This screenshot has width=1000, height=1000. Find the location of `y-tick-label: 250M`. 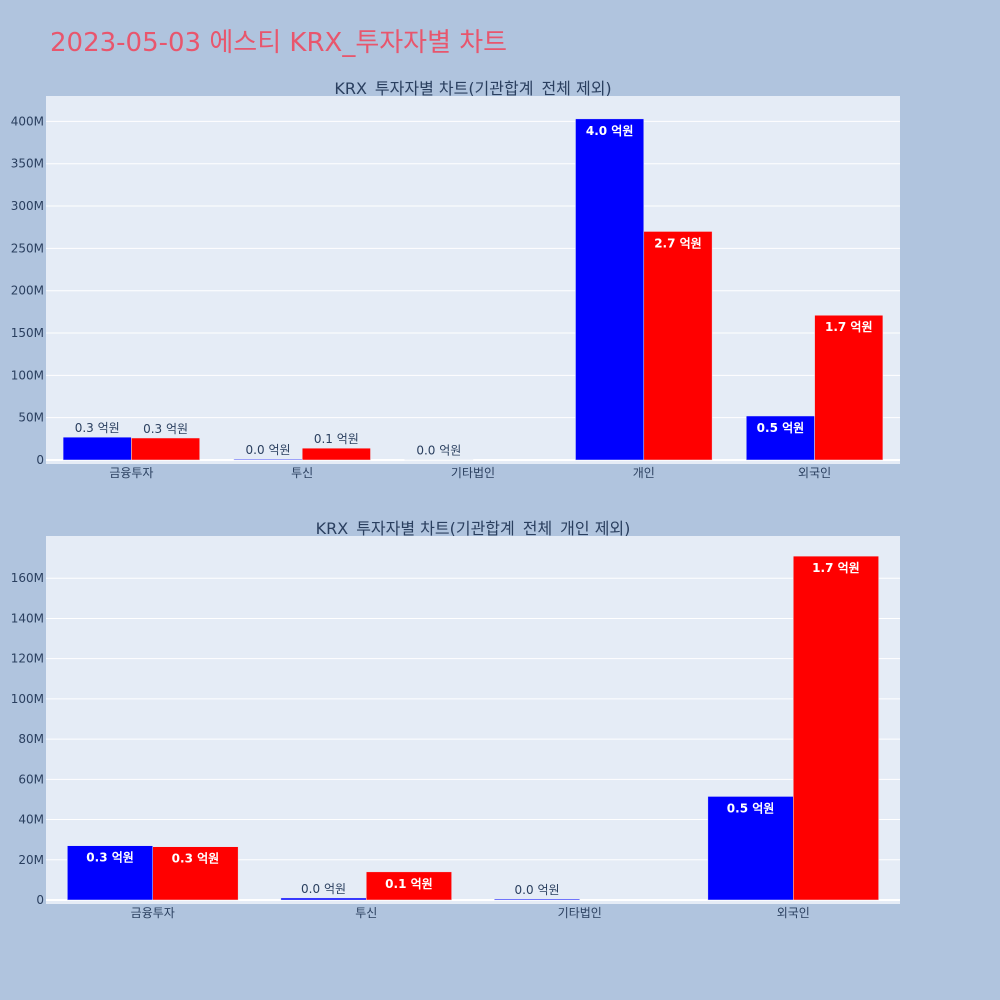

y-tick-label: 250M is located at coordinates (27, 248).